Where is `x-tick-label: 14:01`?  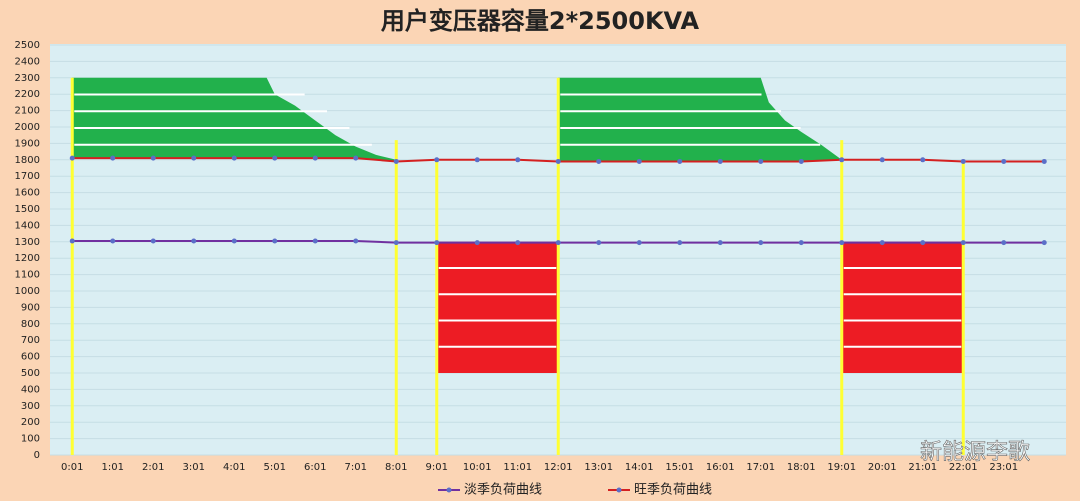
x-tick-label: 14:01 is located at coordinates (639, 467).